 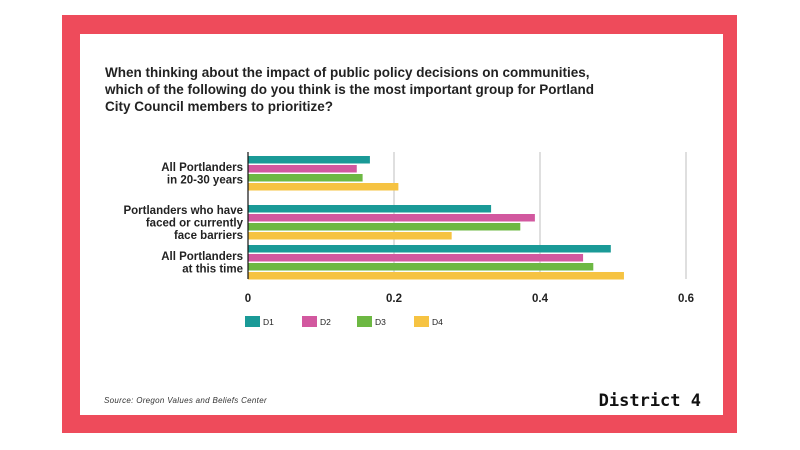 I want to click on x-tick-label: 0.2, so click(x=394, y=299).